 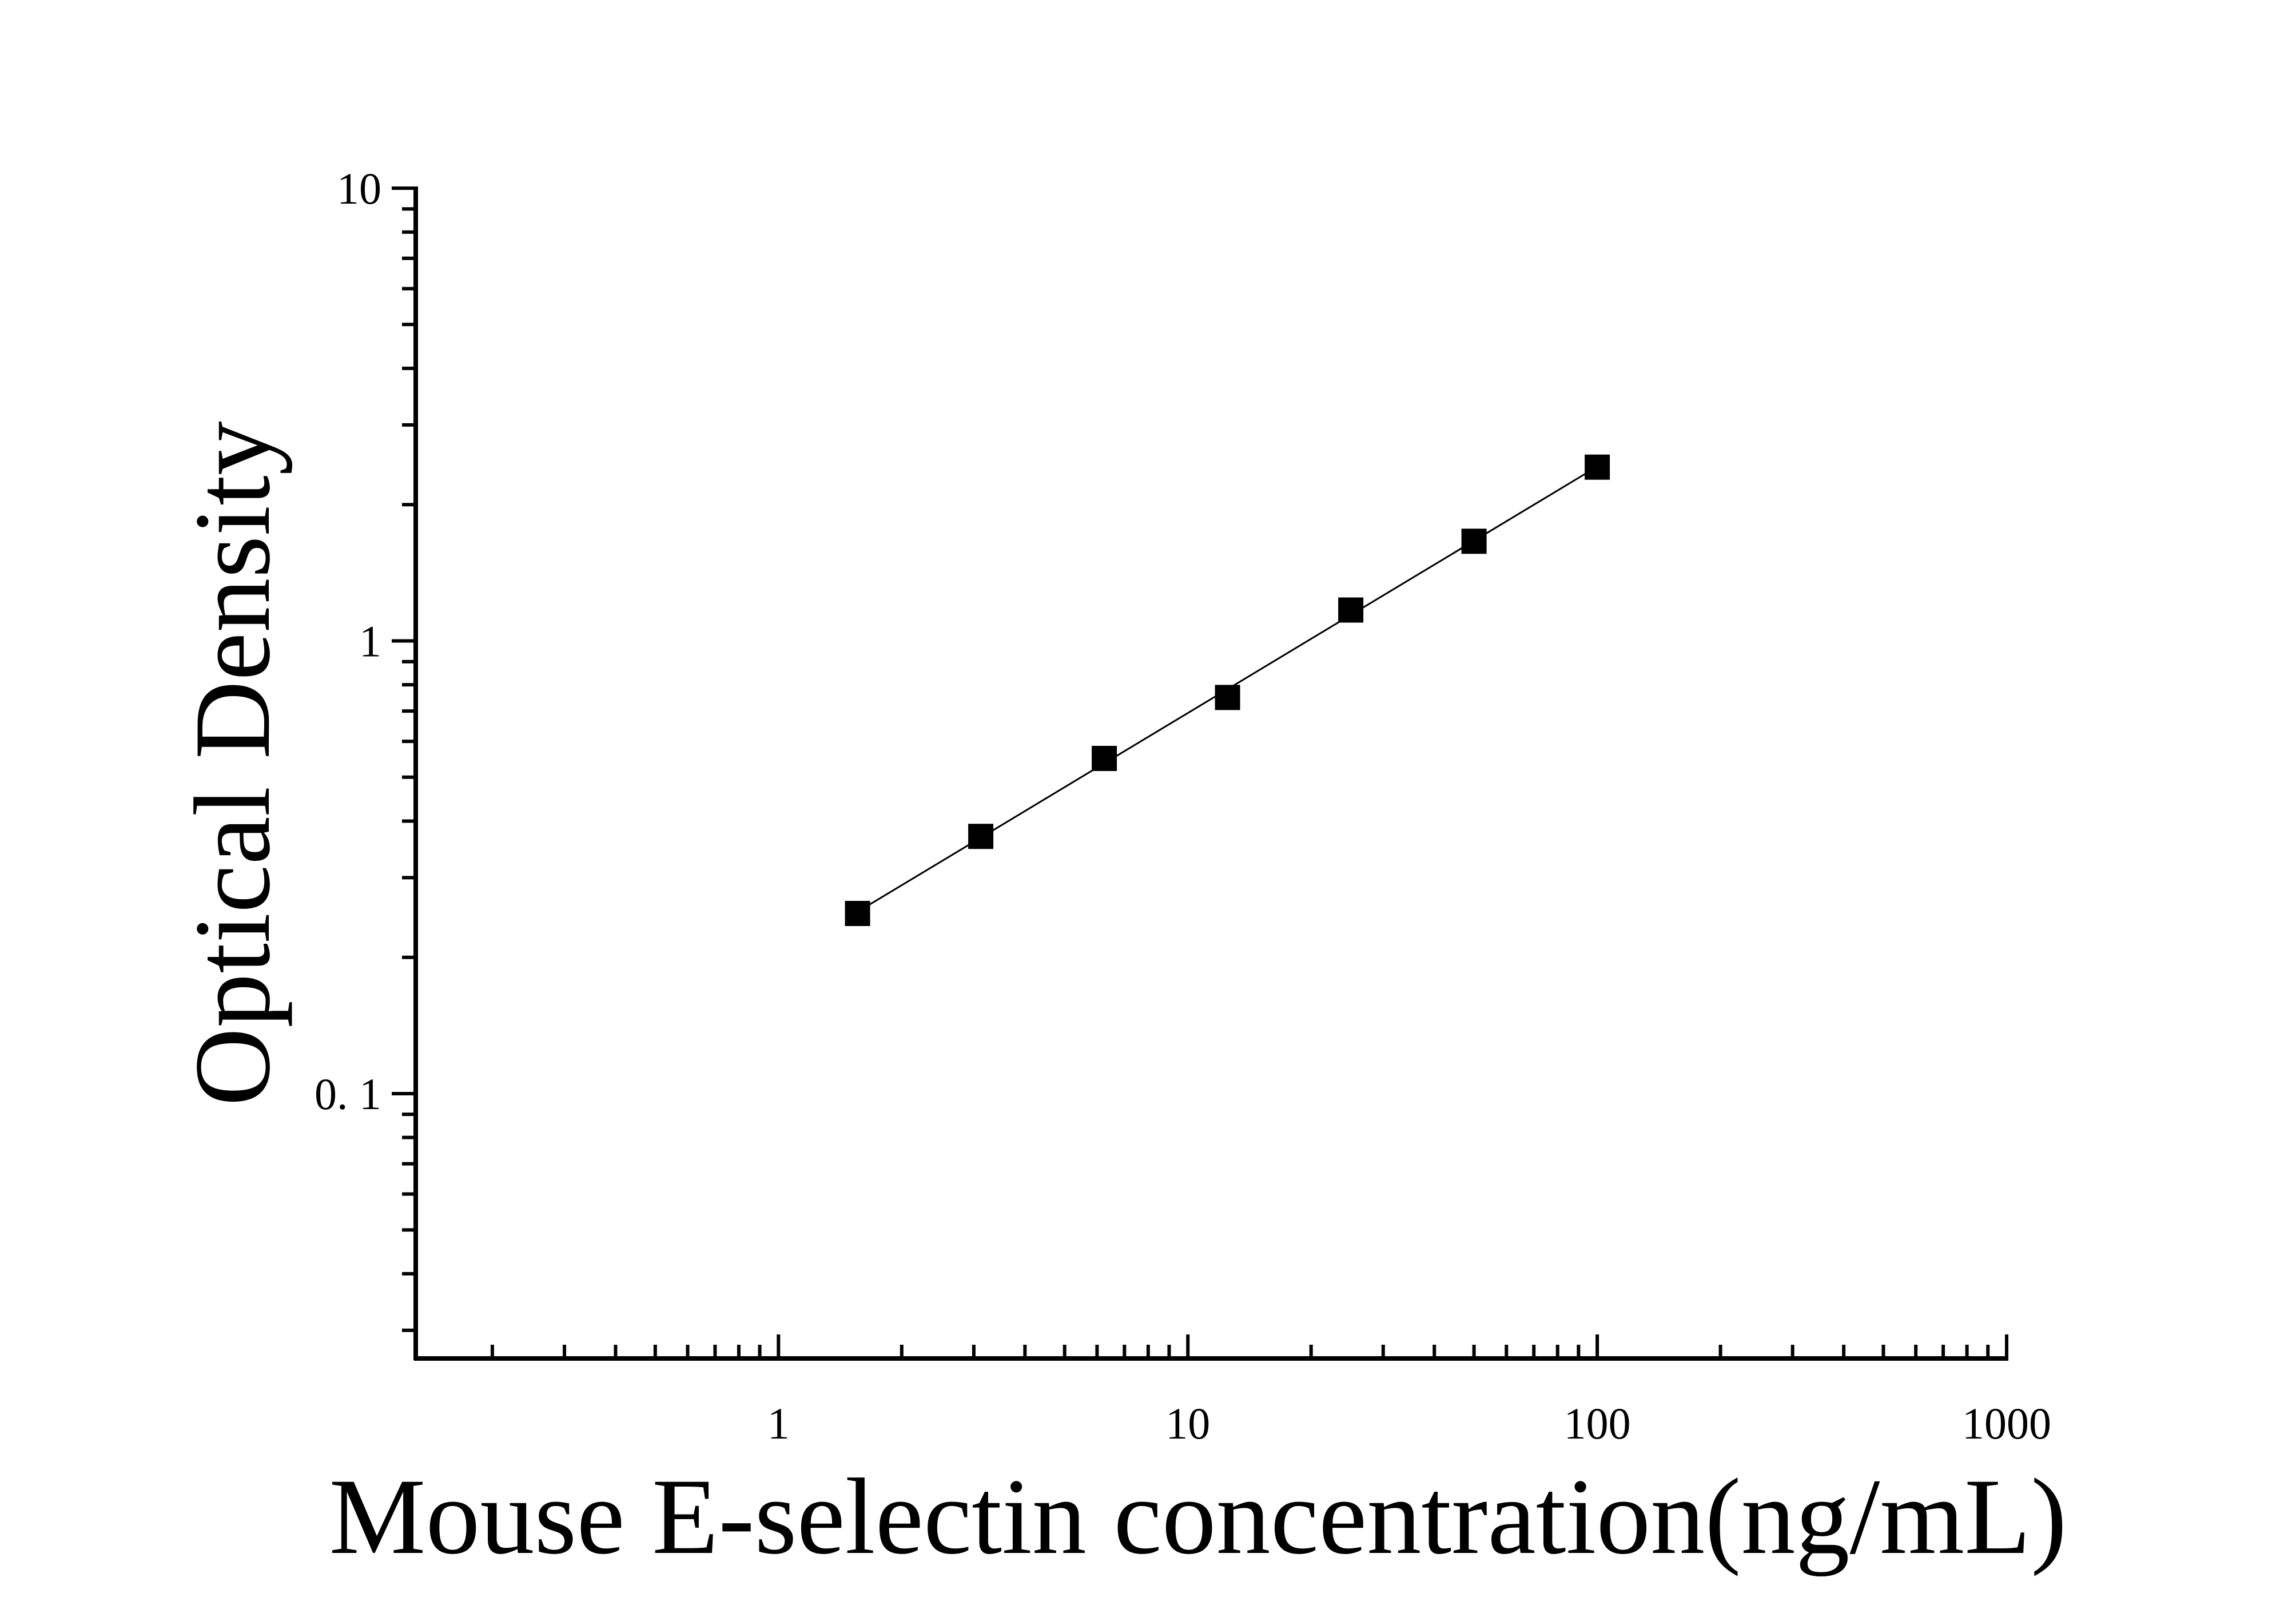 I want to click on y-tick-label: 1, so click(x=370, y=641).